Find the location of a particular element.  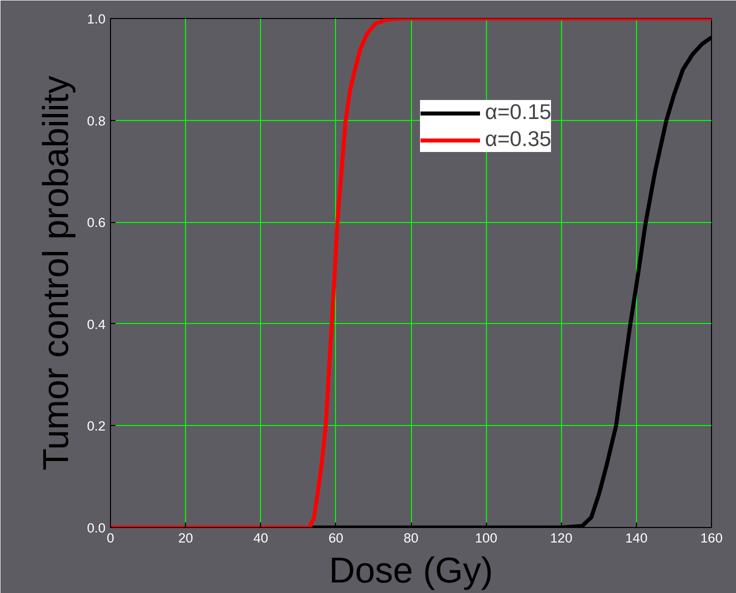

x-tick-label: 120 is located at coordinates (561, 538).